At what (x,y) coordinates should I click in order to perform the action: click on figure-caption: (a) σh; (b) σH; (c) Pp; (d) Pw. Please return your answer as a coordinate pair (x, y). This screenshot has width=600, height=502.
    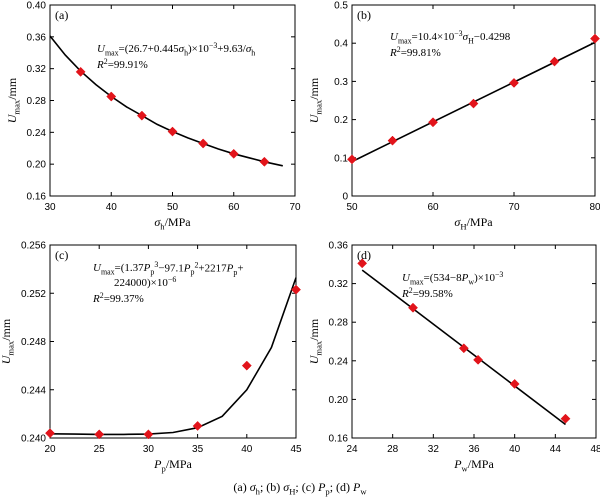
    Looking at the image, I should click on (300, 490).